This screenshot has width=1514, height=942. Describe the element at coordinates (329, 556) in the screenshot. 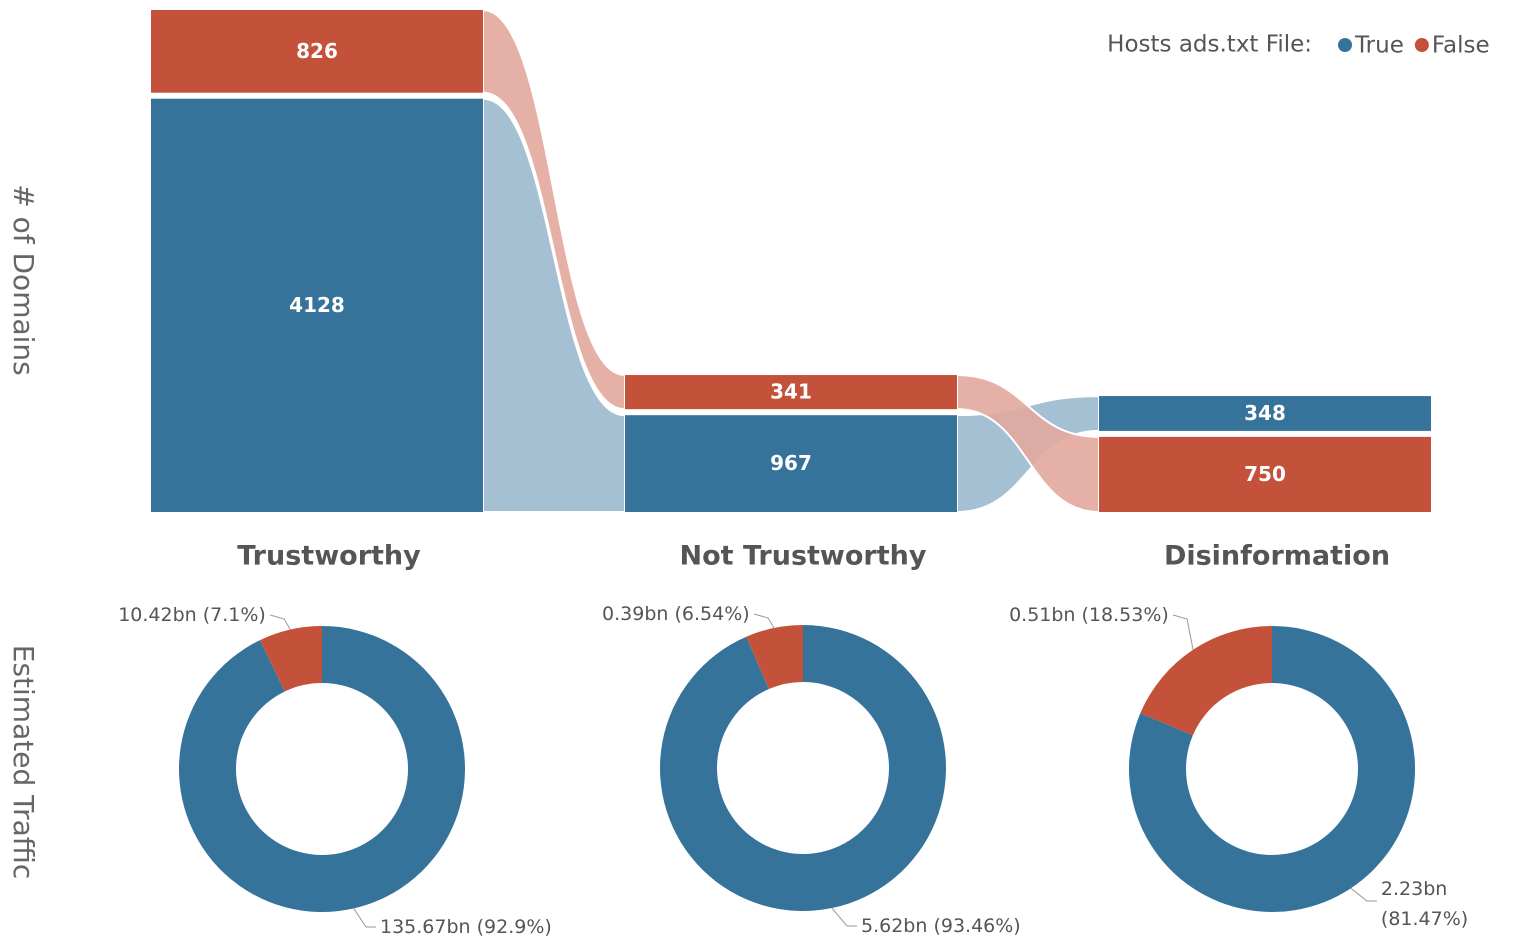

I see `category-label: Trustworthy` at that location.